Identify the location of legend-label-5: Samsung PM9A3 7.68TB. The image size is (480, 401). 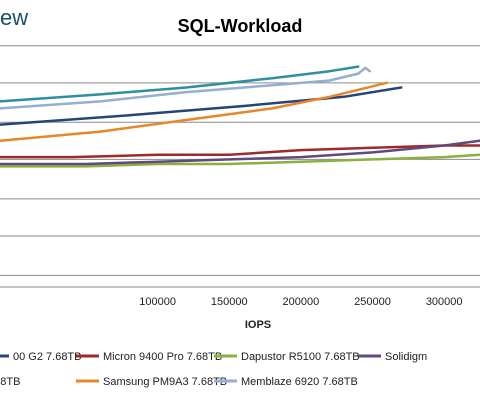
(165, 382).